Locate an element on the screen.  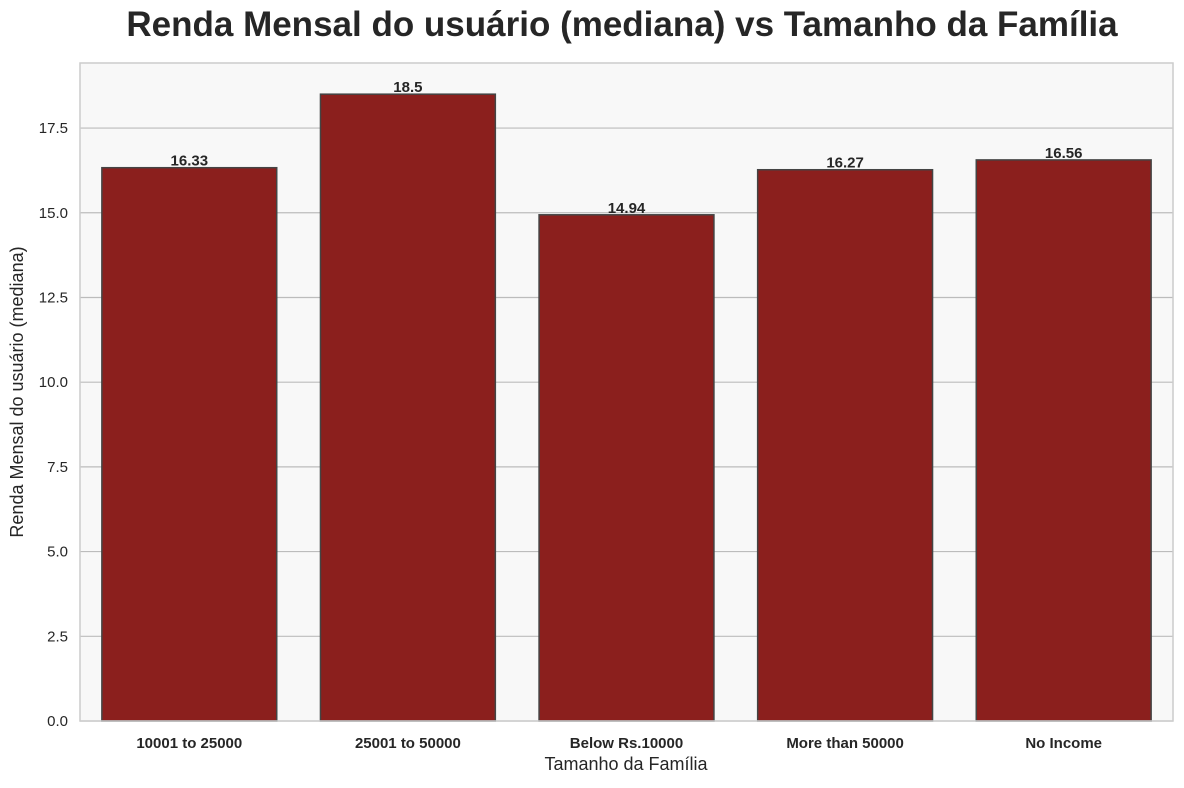
y-tick-label: 5.0 is located at coordinates (57, 552).